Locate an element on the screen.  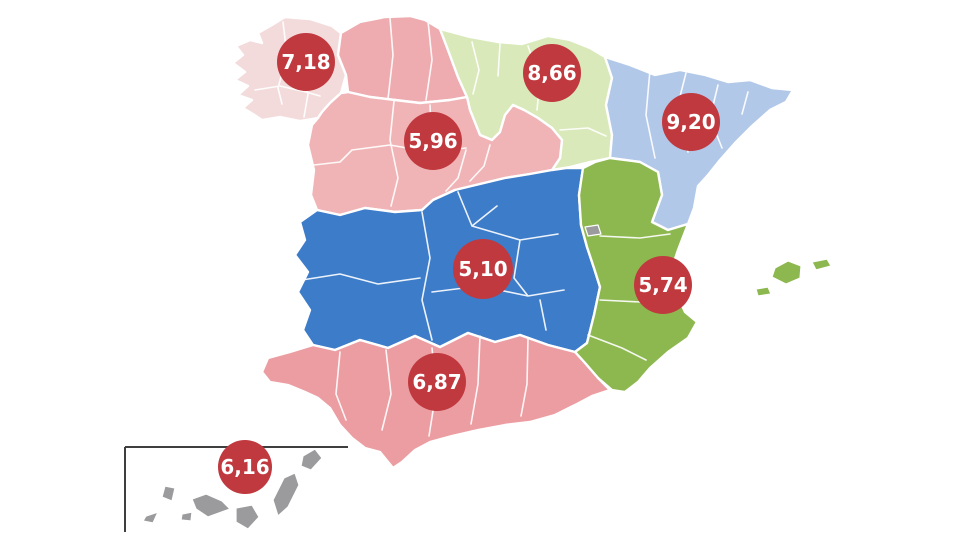
badge-castilla-y-leon-value: 5,96 is located at coordinates (432, 141).